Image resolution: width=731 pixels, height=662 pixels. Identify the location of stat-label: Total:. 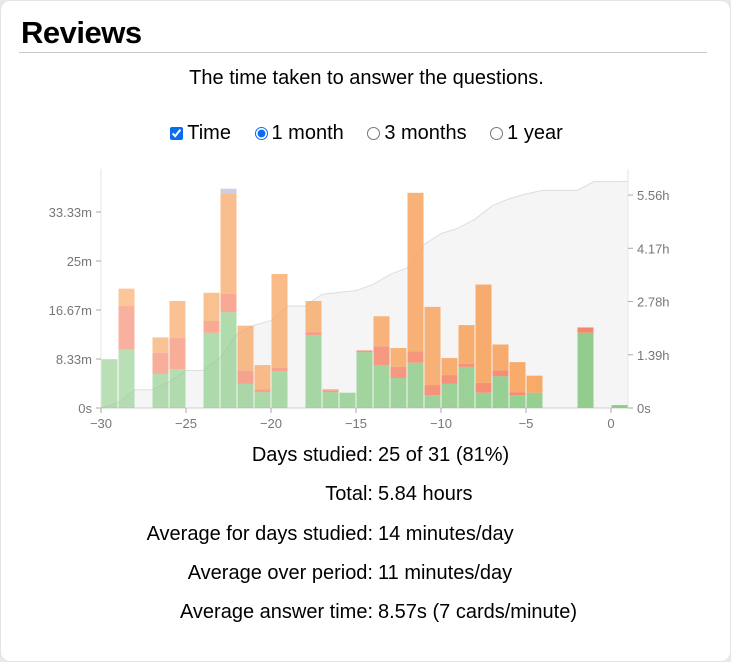
(349, 494).